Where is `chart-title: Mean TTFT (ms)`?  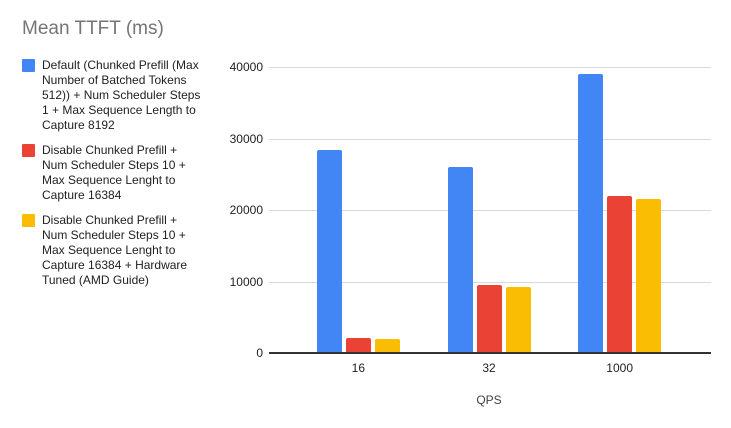 chart-title: Mean TTFT (ms) is located at coordinates (93, 28).